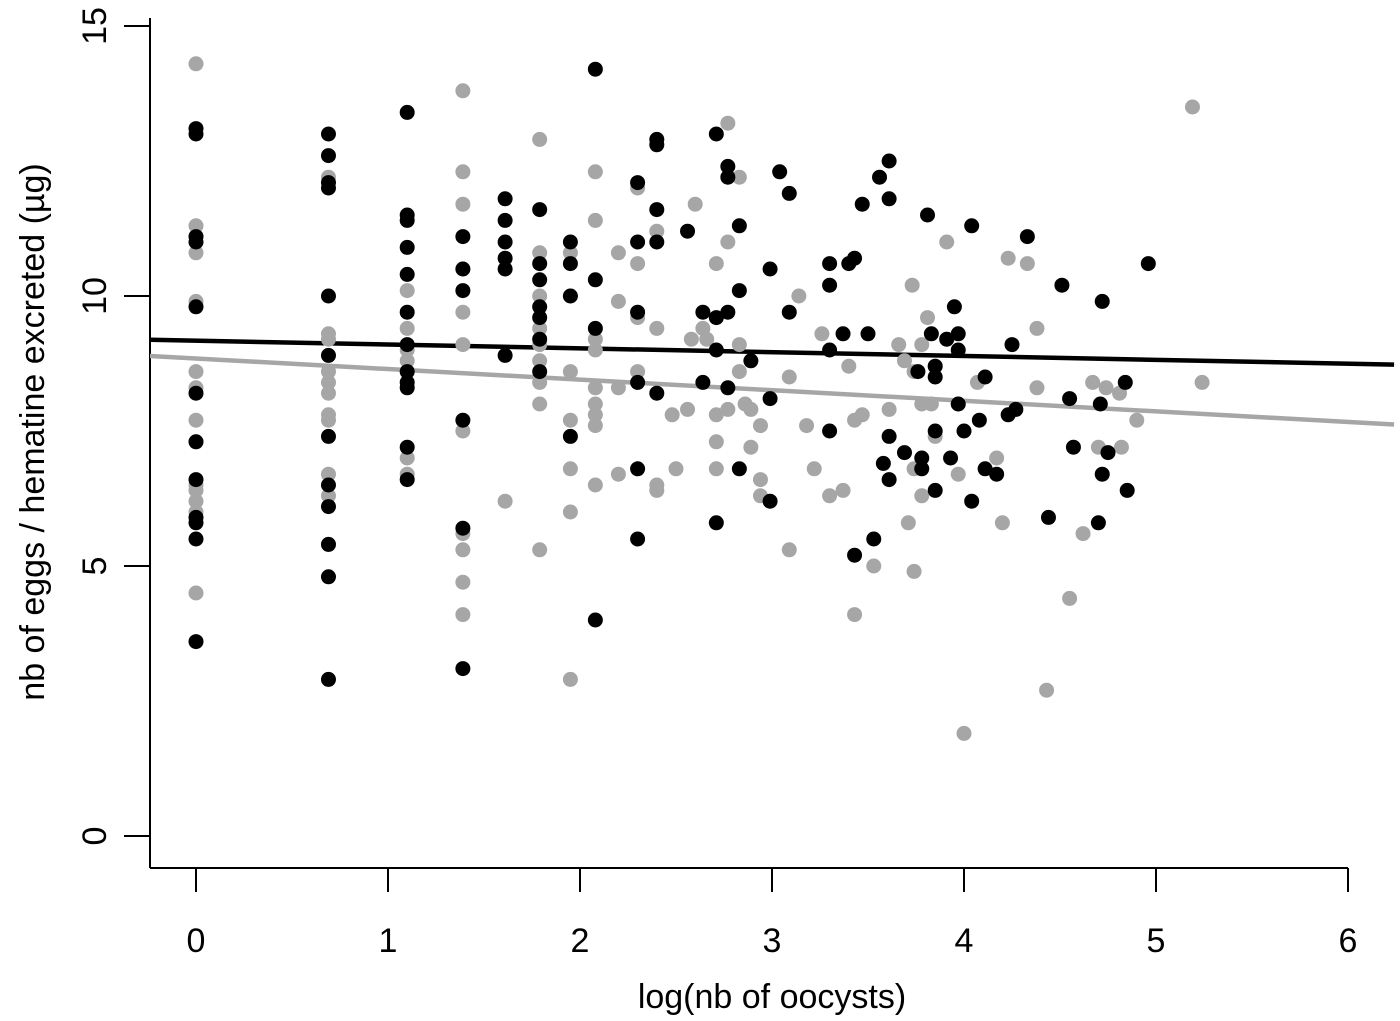 This screenshot has width=1400, height=1021. What do you see at coordinates (196, 941) in the screenshot?
I see `x-tick-label: 0` at bounding box center [196, 941].